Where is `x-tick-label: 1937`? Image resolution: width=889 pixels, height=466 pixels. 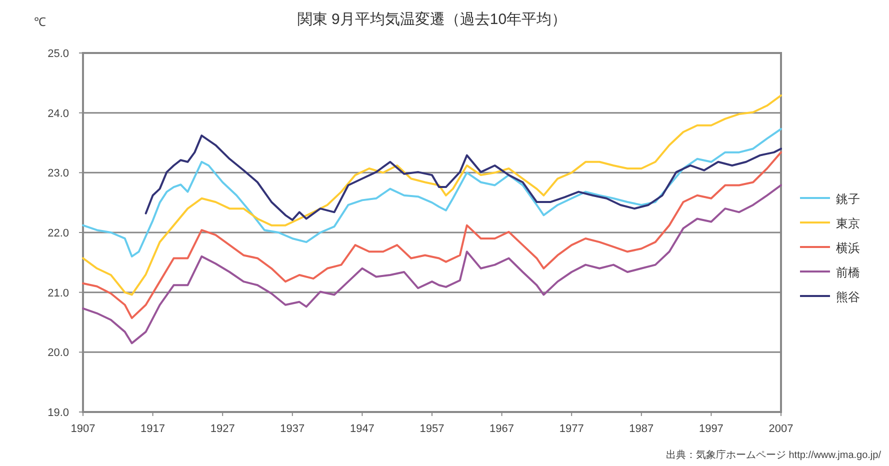 x-tick-label: 1937 is located at coordinates (292, 429).